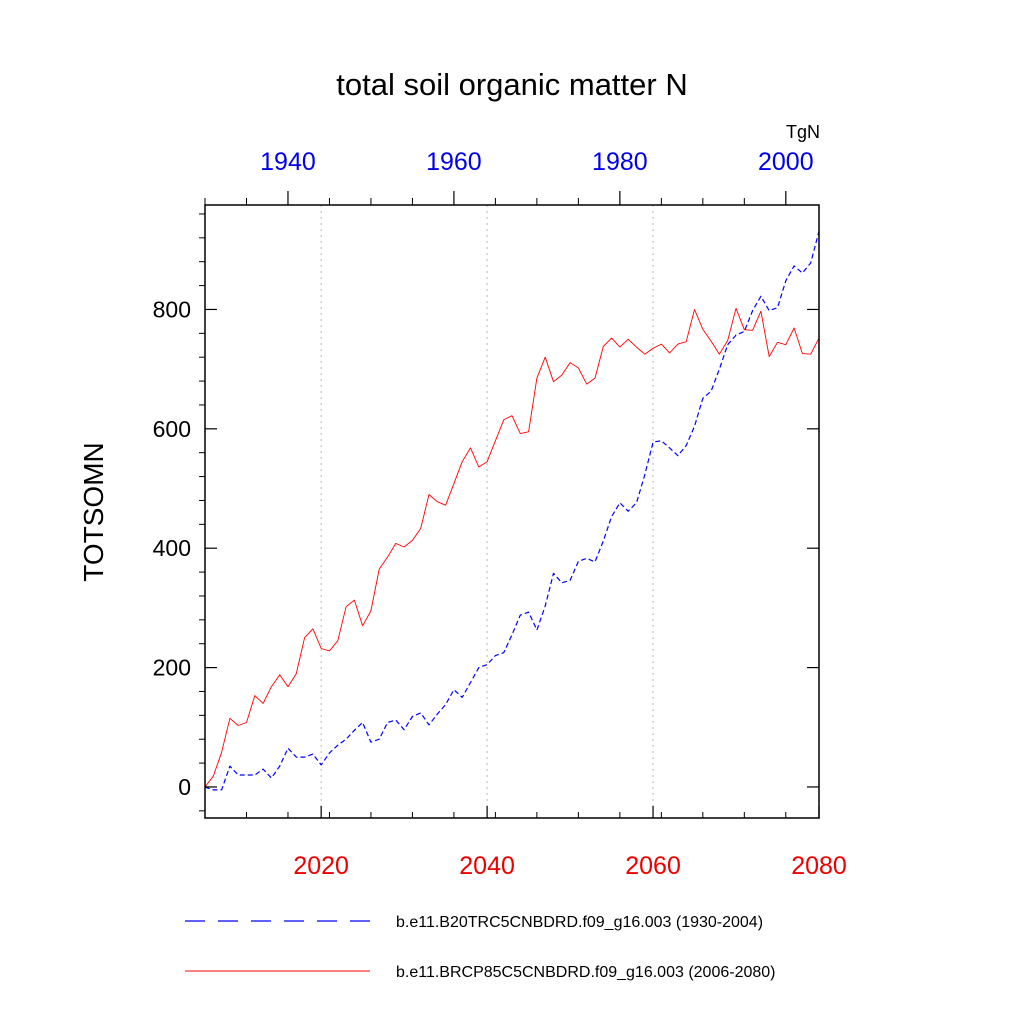  I want to click on bottom-tick-label: 2060, so click(653, 866).